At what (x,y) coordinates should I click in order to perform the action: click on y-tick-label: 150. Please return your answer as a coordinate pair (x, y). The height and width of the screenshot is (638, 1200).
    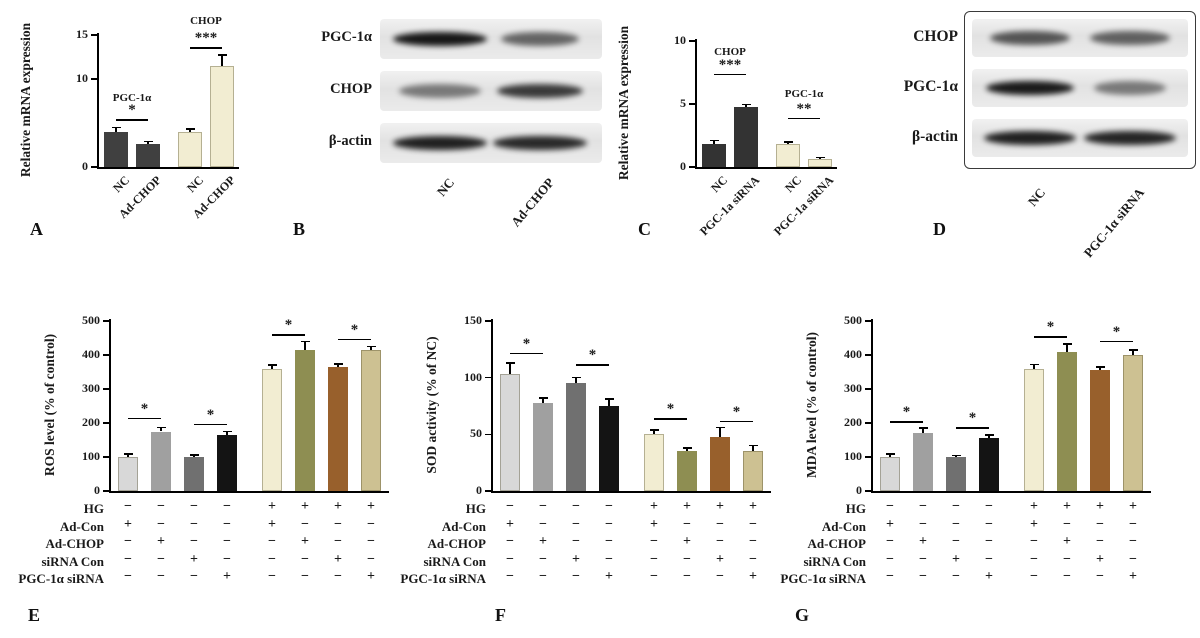
    Looking at the image, I should click on (473, 320).